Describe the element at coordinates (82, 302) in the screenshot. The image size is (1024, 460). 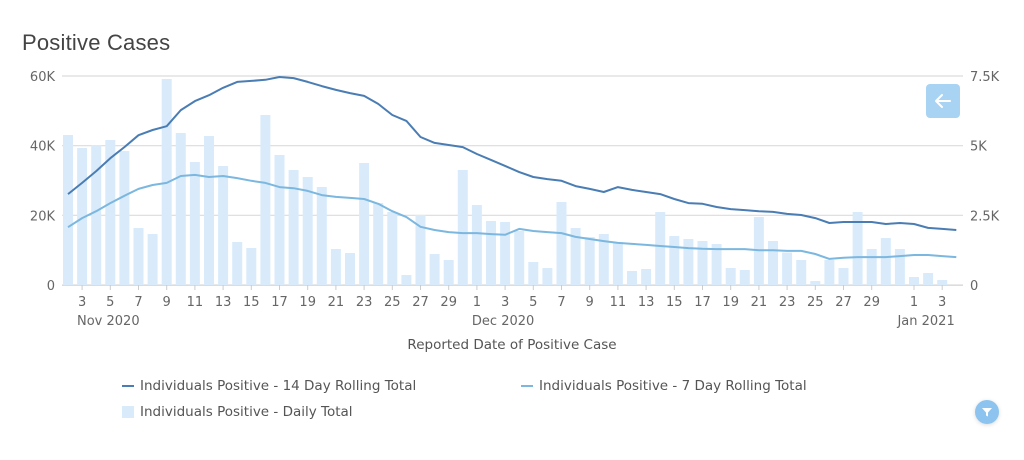
I see `x-tick-label: 3` at that location.